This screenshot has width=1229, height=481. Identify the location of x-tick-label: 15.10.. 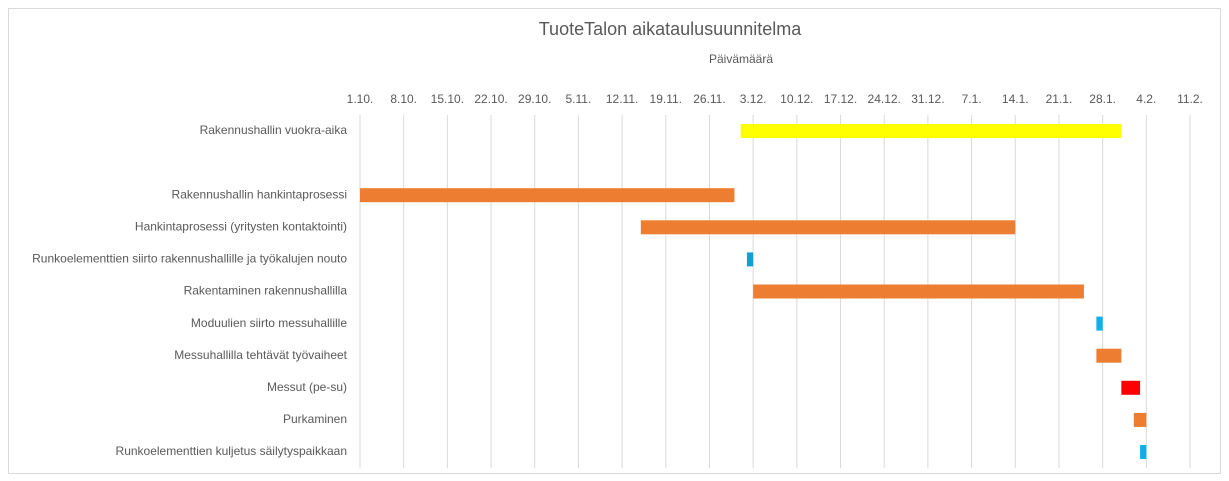
(447, 99).